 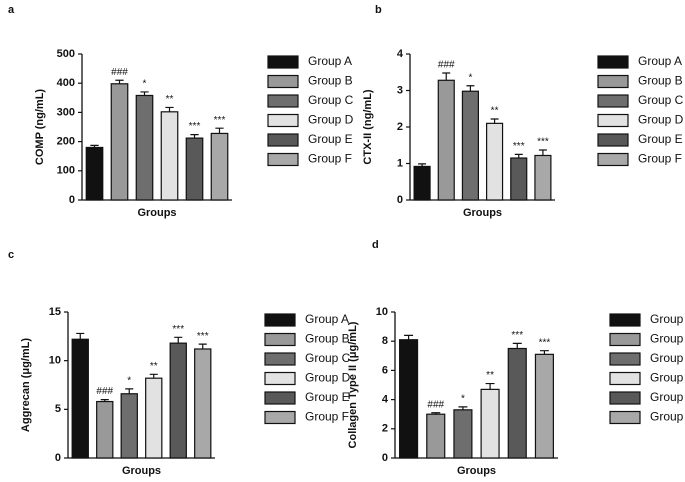 I want to click on y-tick-label: 200, so click(x=66, y=142).